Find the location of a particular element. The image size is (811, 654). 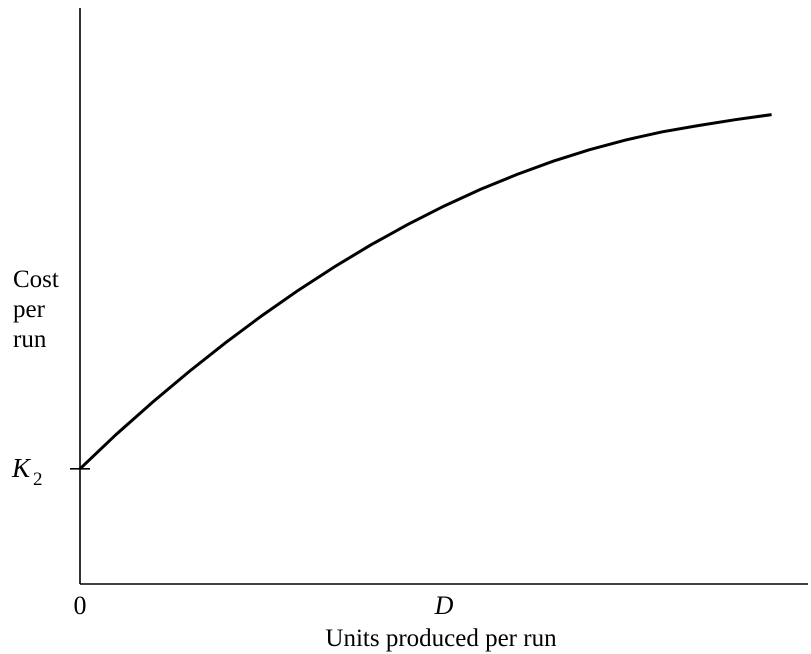

x-tick-label: 0 is located at coordinates (80, 605).